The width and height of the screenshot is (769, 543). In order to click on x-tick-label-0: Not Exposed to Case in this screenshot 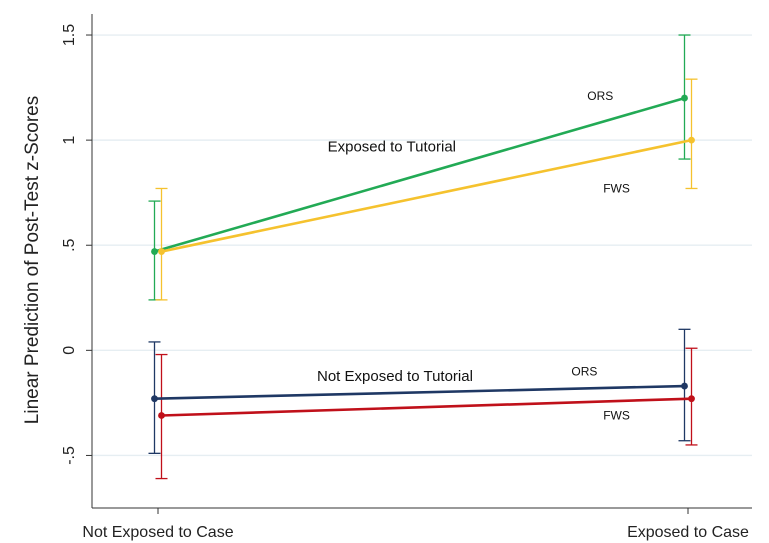, I will do `click(157, 532)`.